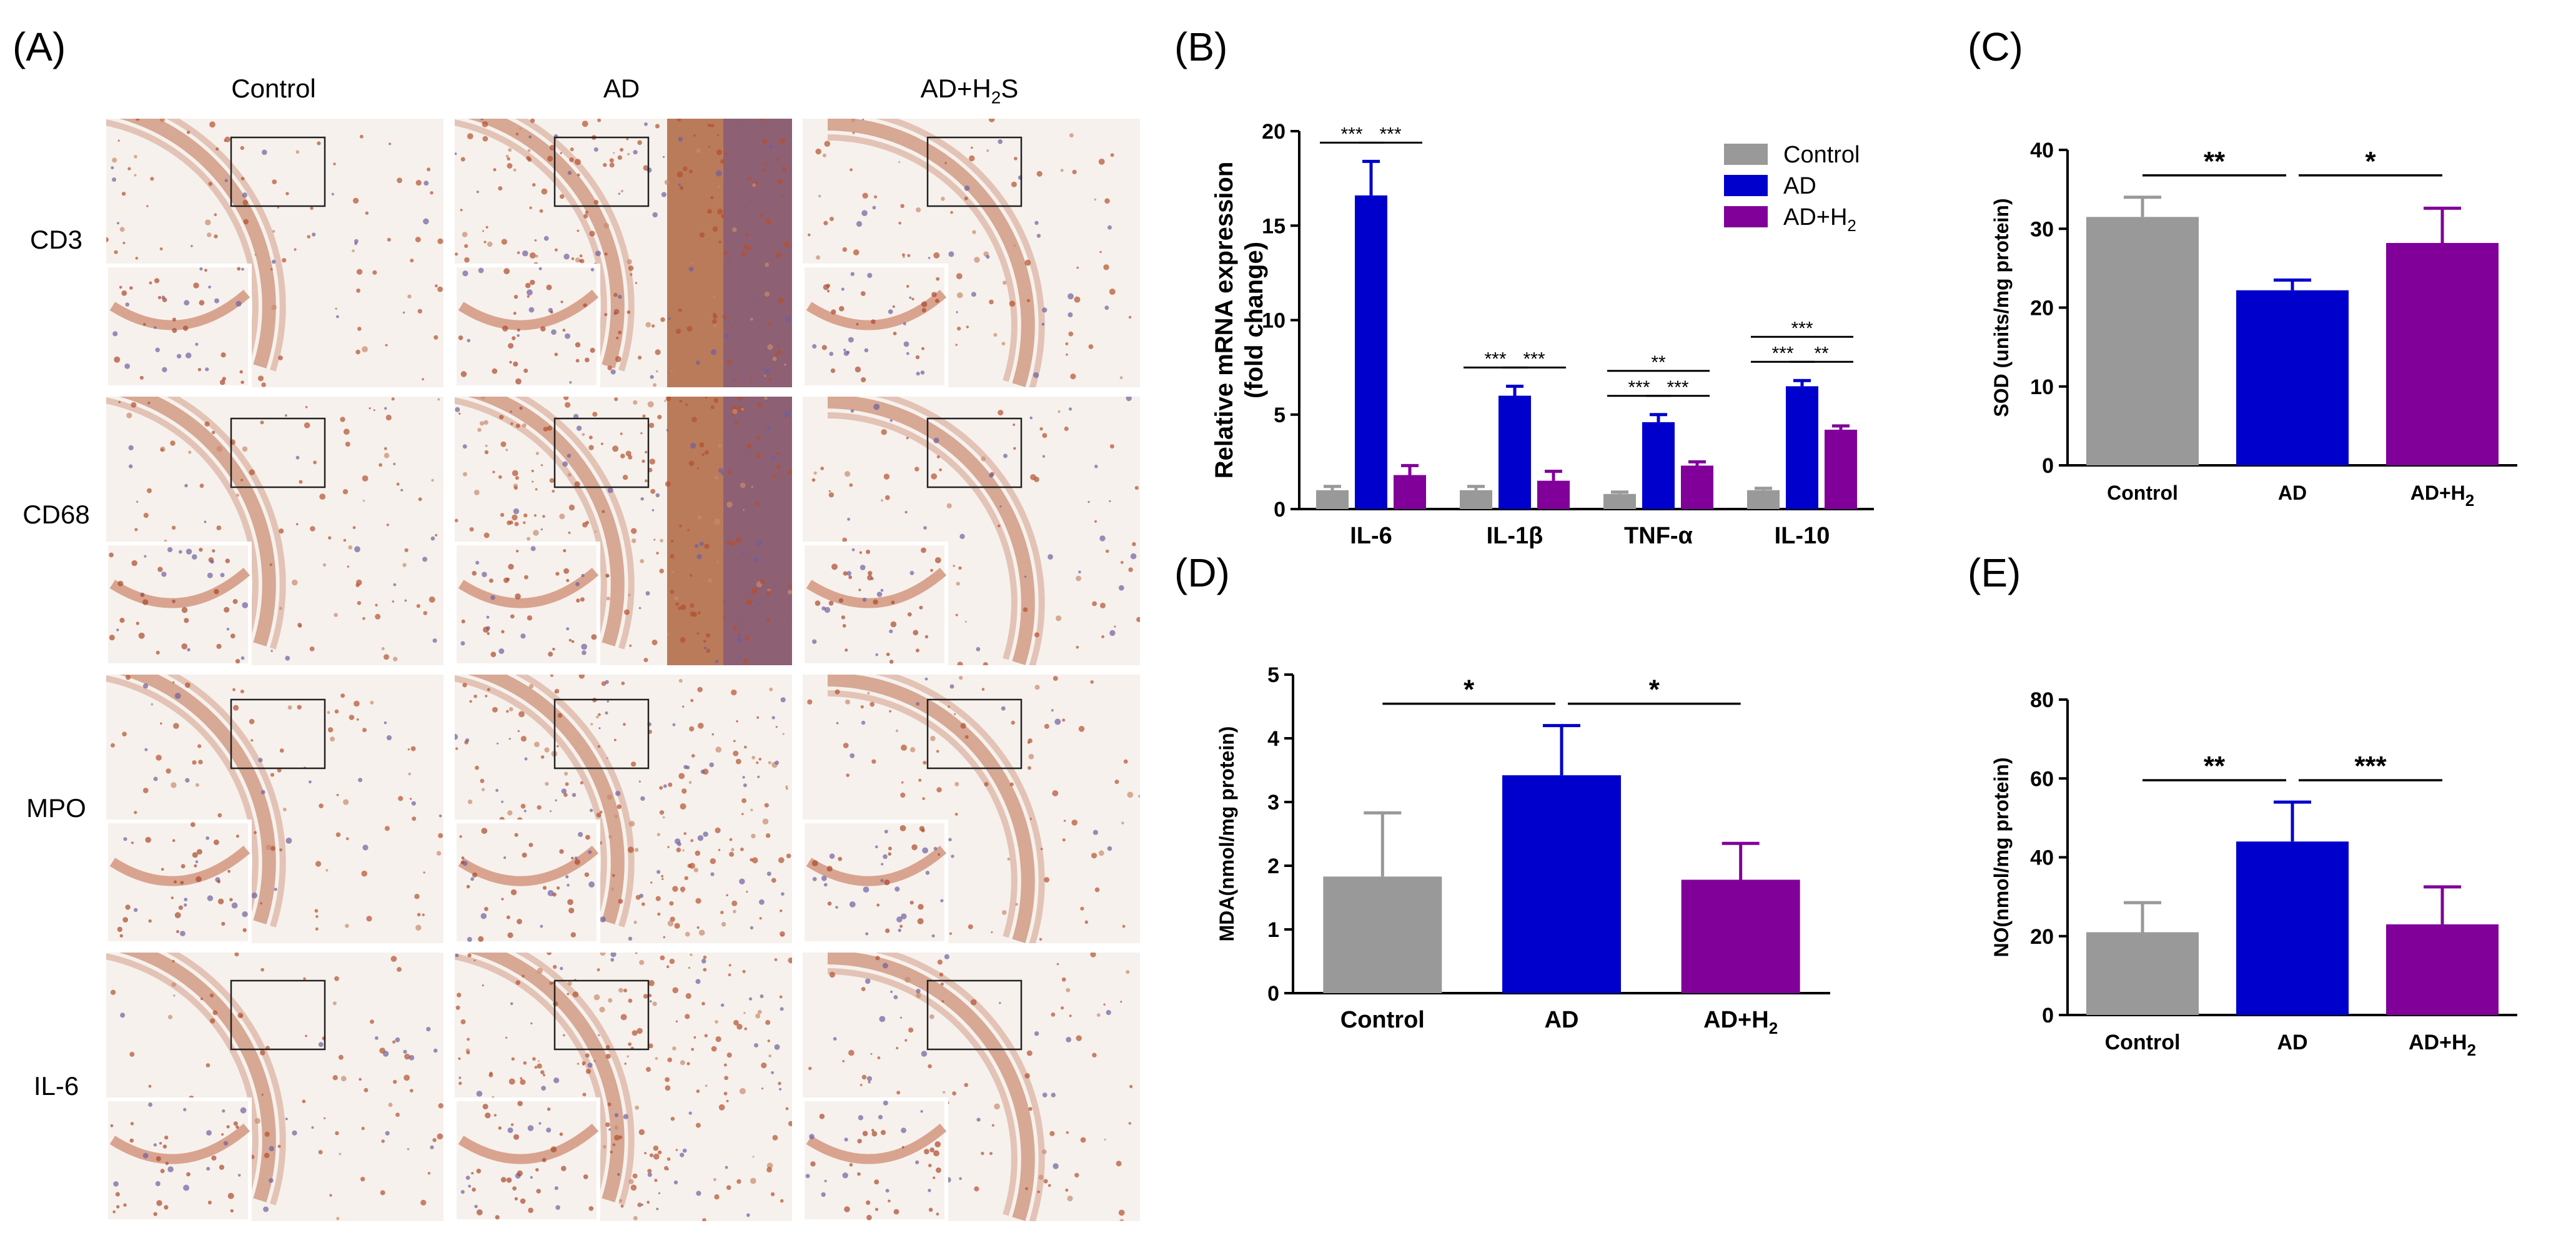  Describe the element at coordinates (1274, 226) in the screenshot. I see `chart-b-y-tick-label: 15` at that location.